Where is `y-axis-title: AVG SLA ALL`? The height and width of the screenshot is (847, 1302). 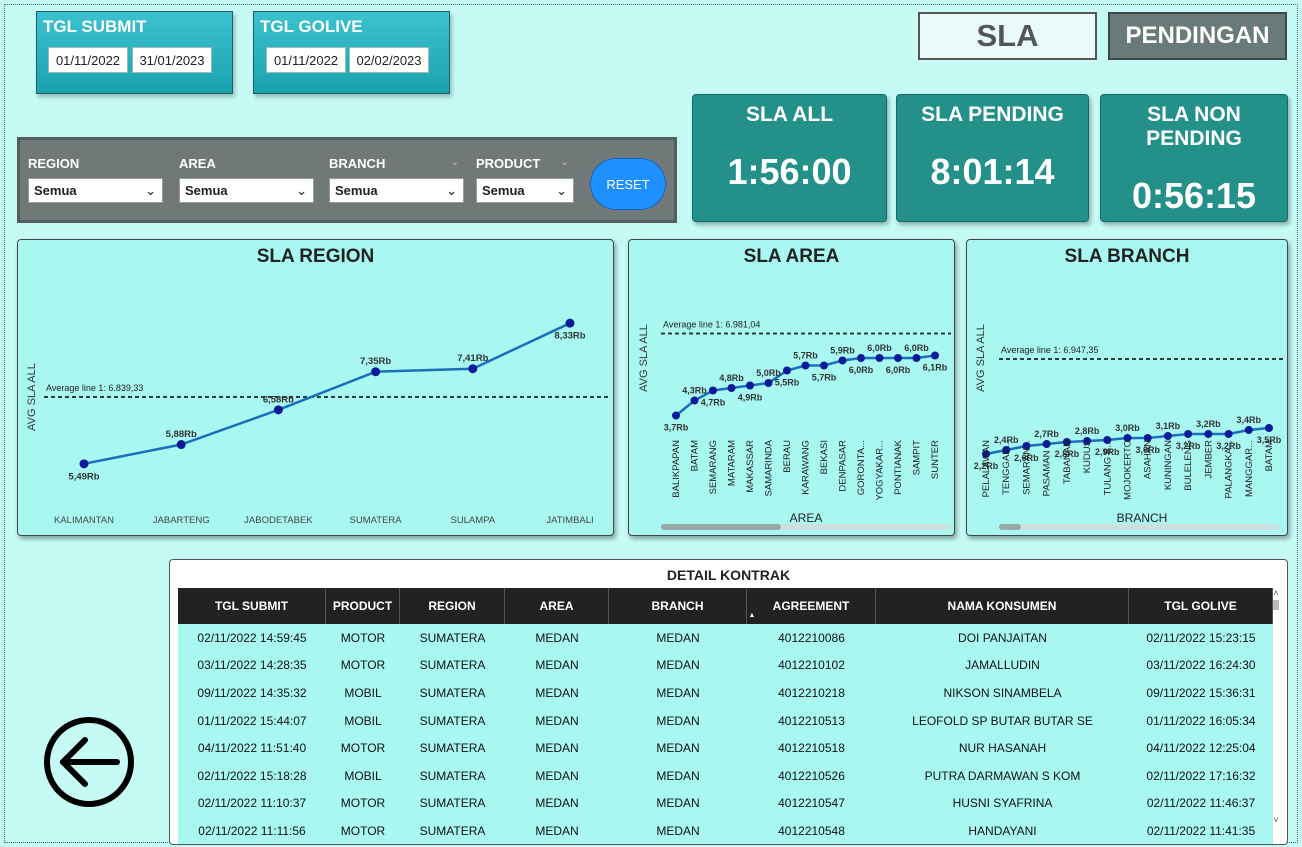 y-axis-title: AVG SLA ALL is located at coordinates (644, 358).